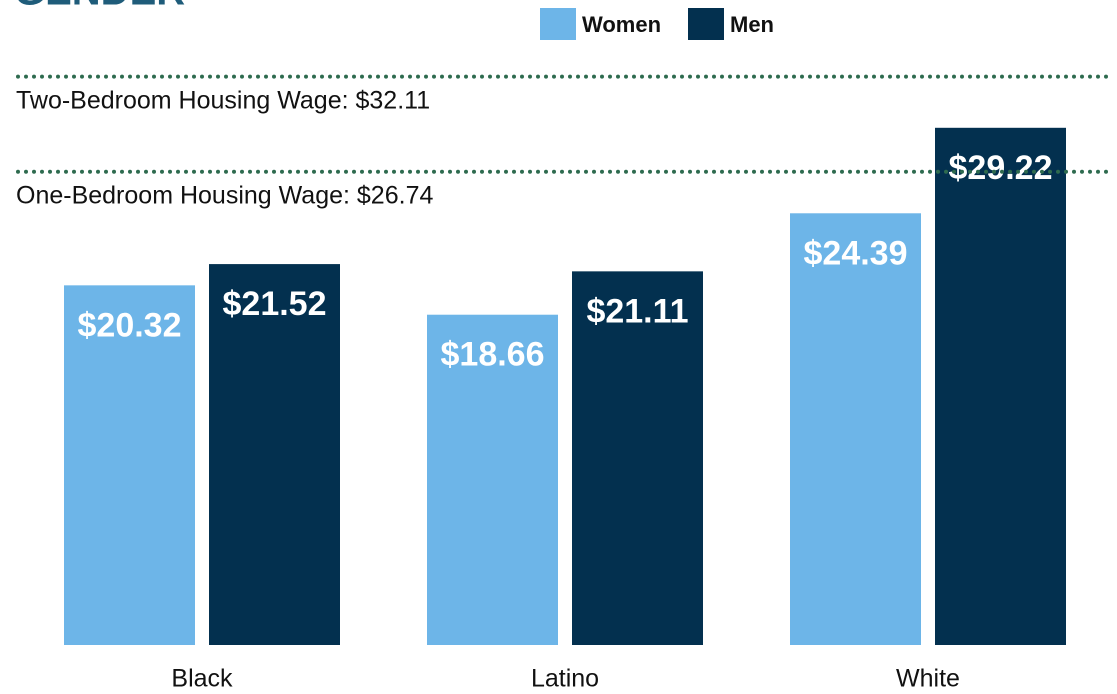 The height and width of the screenshot is (694, 1117). Describe the element at coordinates (856, 253) in the screenshot. I see `data-label: $24.39` at that location.